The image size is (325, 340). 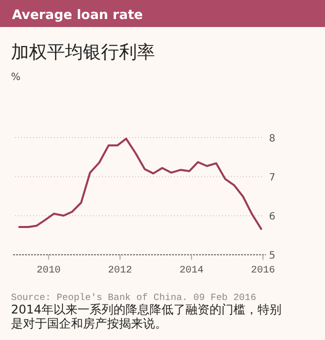 I want to click on x-tick-label: 2014, so click(x=192, y=271).